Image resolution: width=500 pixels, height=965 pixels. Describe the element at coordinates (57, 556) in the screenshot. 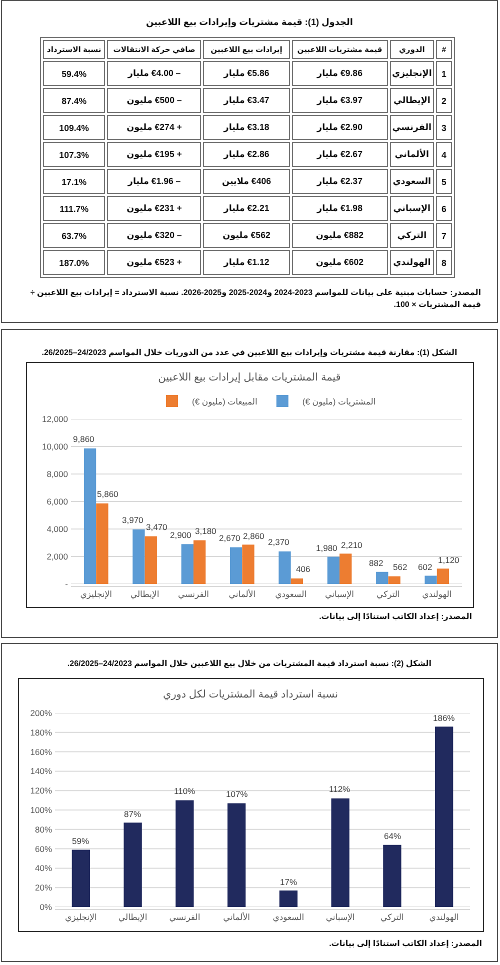

I see `y-tick-label: 2,000` at that location.